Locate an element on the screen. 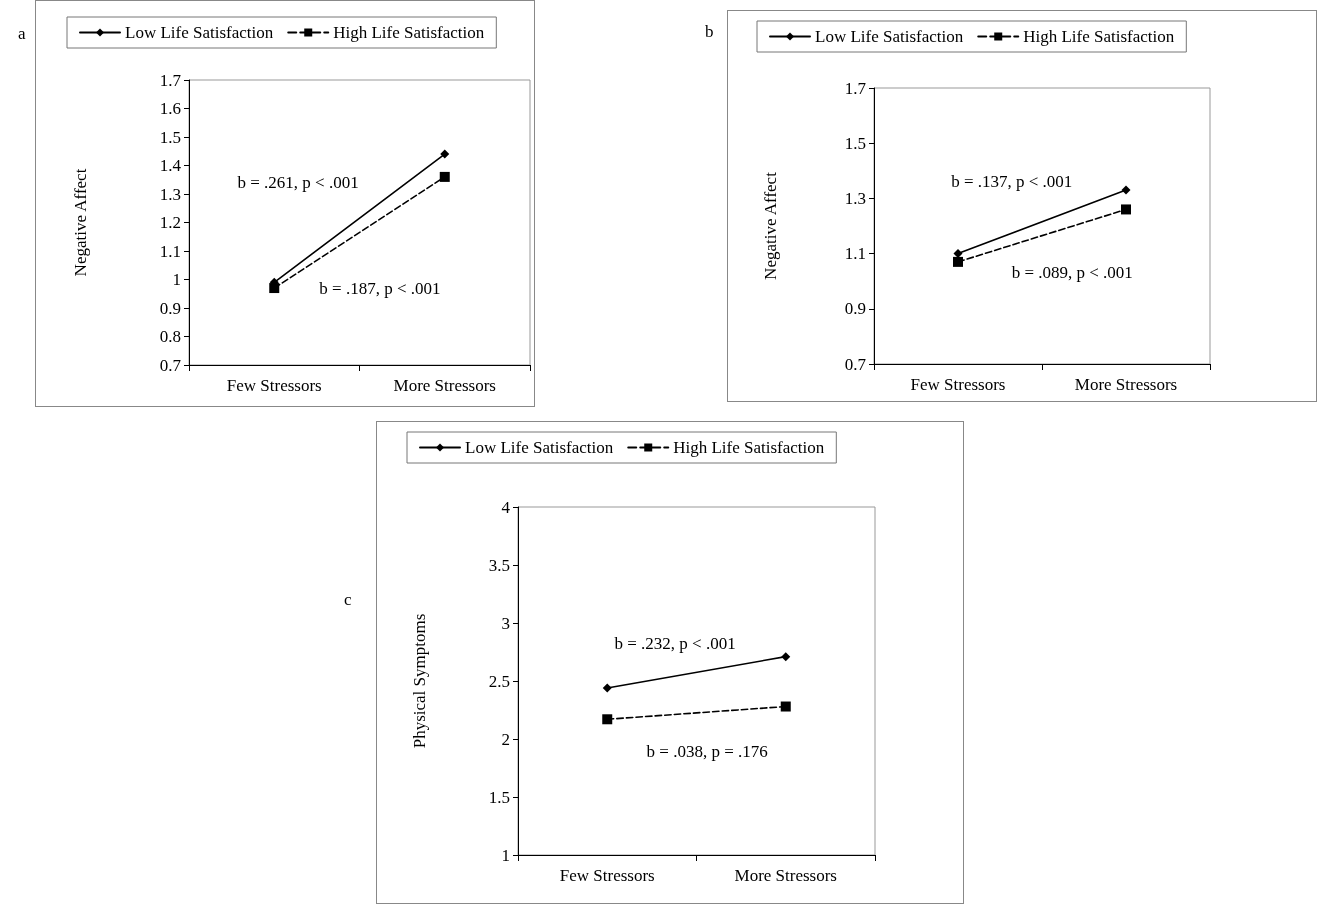 The width and height of the screenshot is (1317, 904). annotation: b = .137, p < .001 is located at coordinates (1012, 182).